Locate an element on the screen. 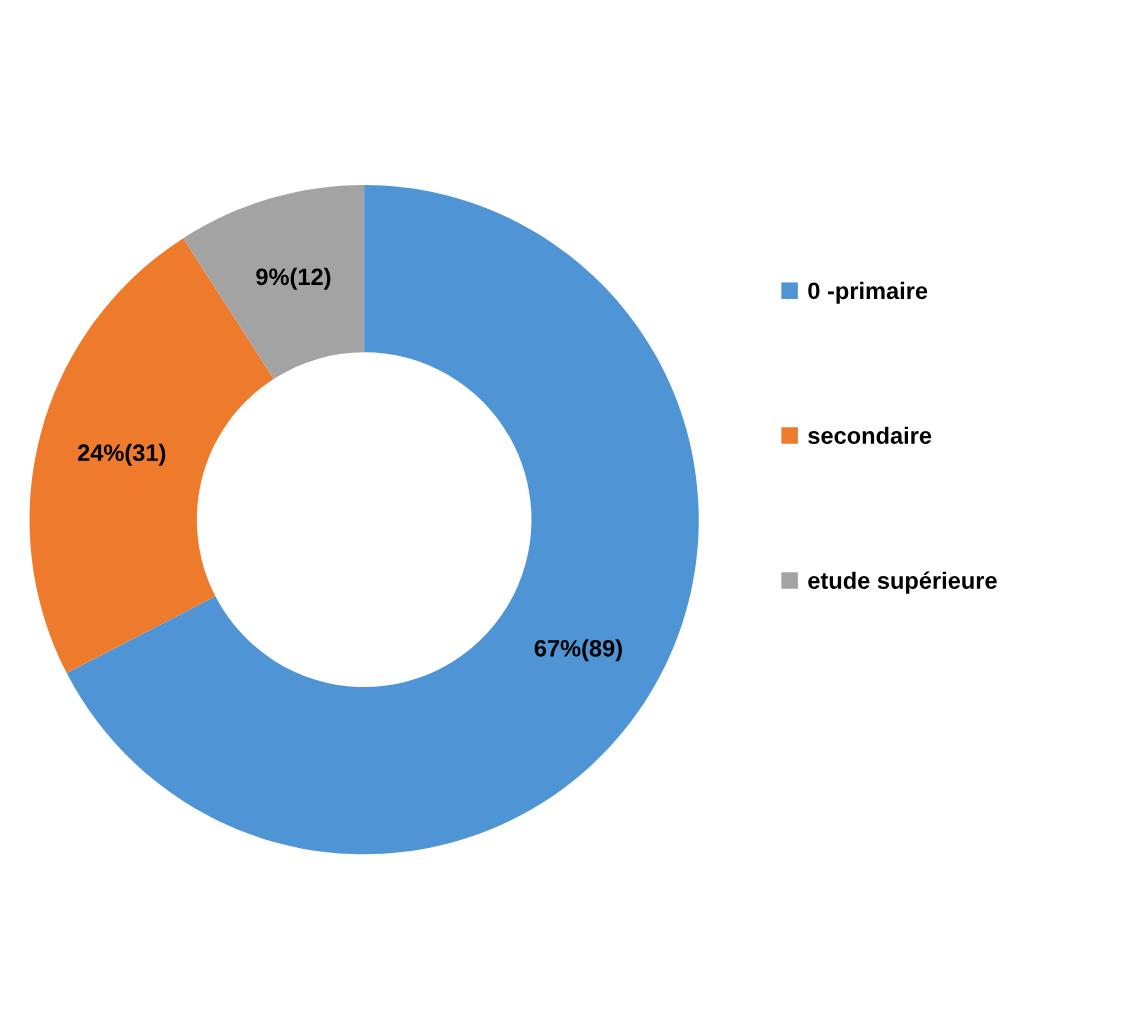 This screenshot has height=1025, width=1138. data-label: 67%(89) is located at coordinates (578, 650).